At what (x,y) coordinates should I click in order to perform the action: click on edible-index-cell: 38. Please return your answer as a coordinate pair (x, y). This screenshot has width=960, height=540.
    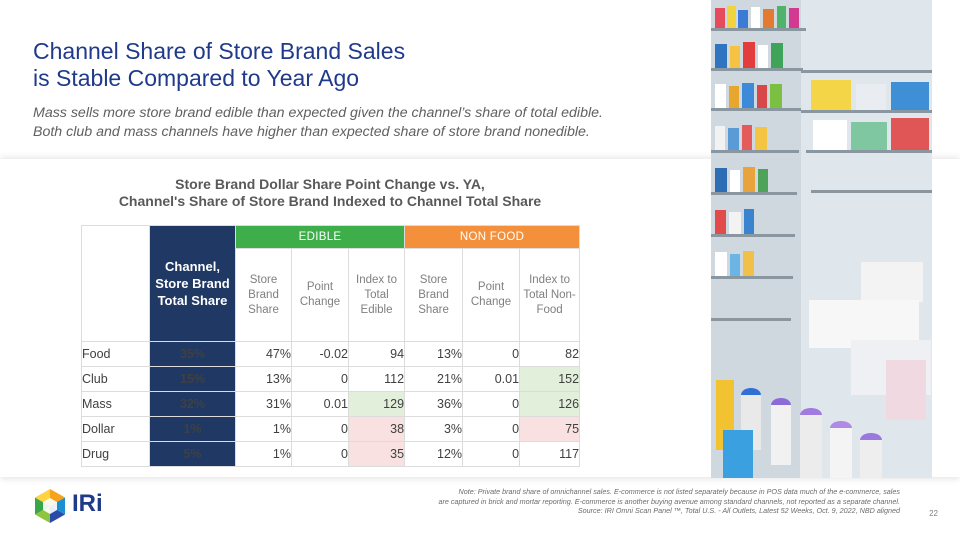
    Looking at the image, I should click on (376, 429).